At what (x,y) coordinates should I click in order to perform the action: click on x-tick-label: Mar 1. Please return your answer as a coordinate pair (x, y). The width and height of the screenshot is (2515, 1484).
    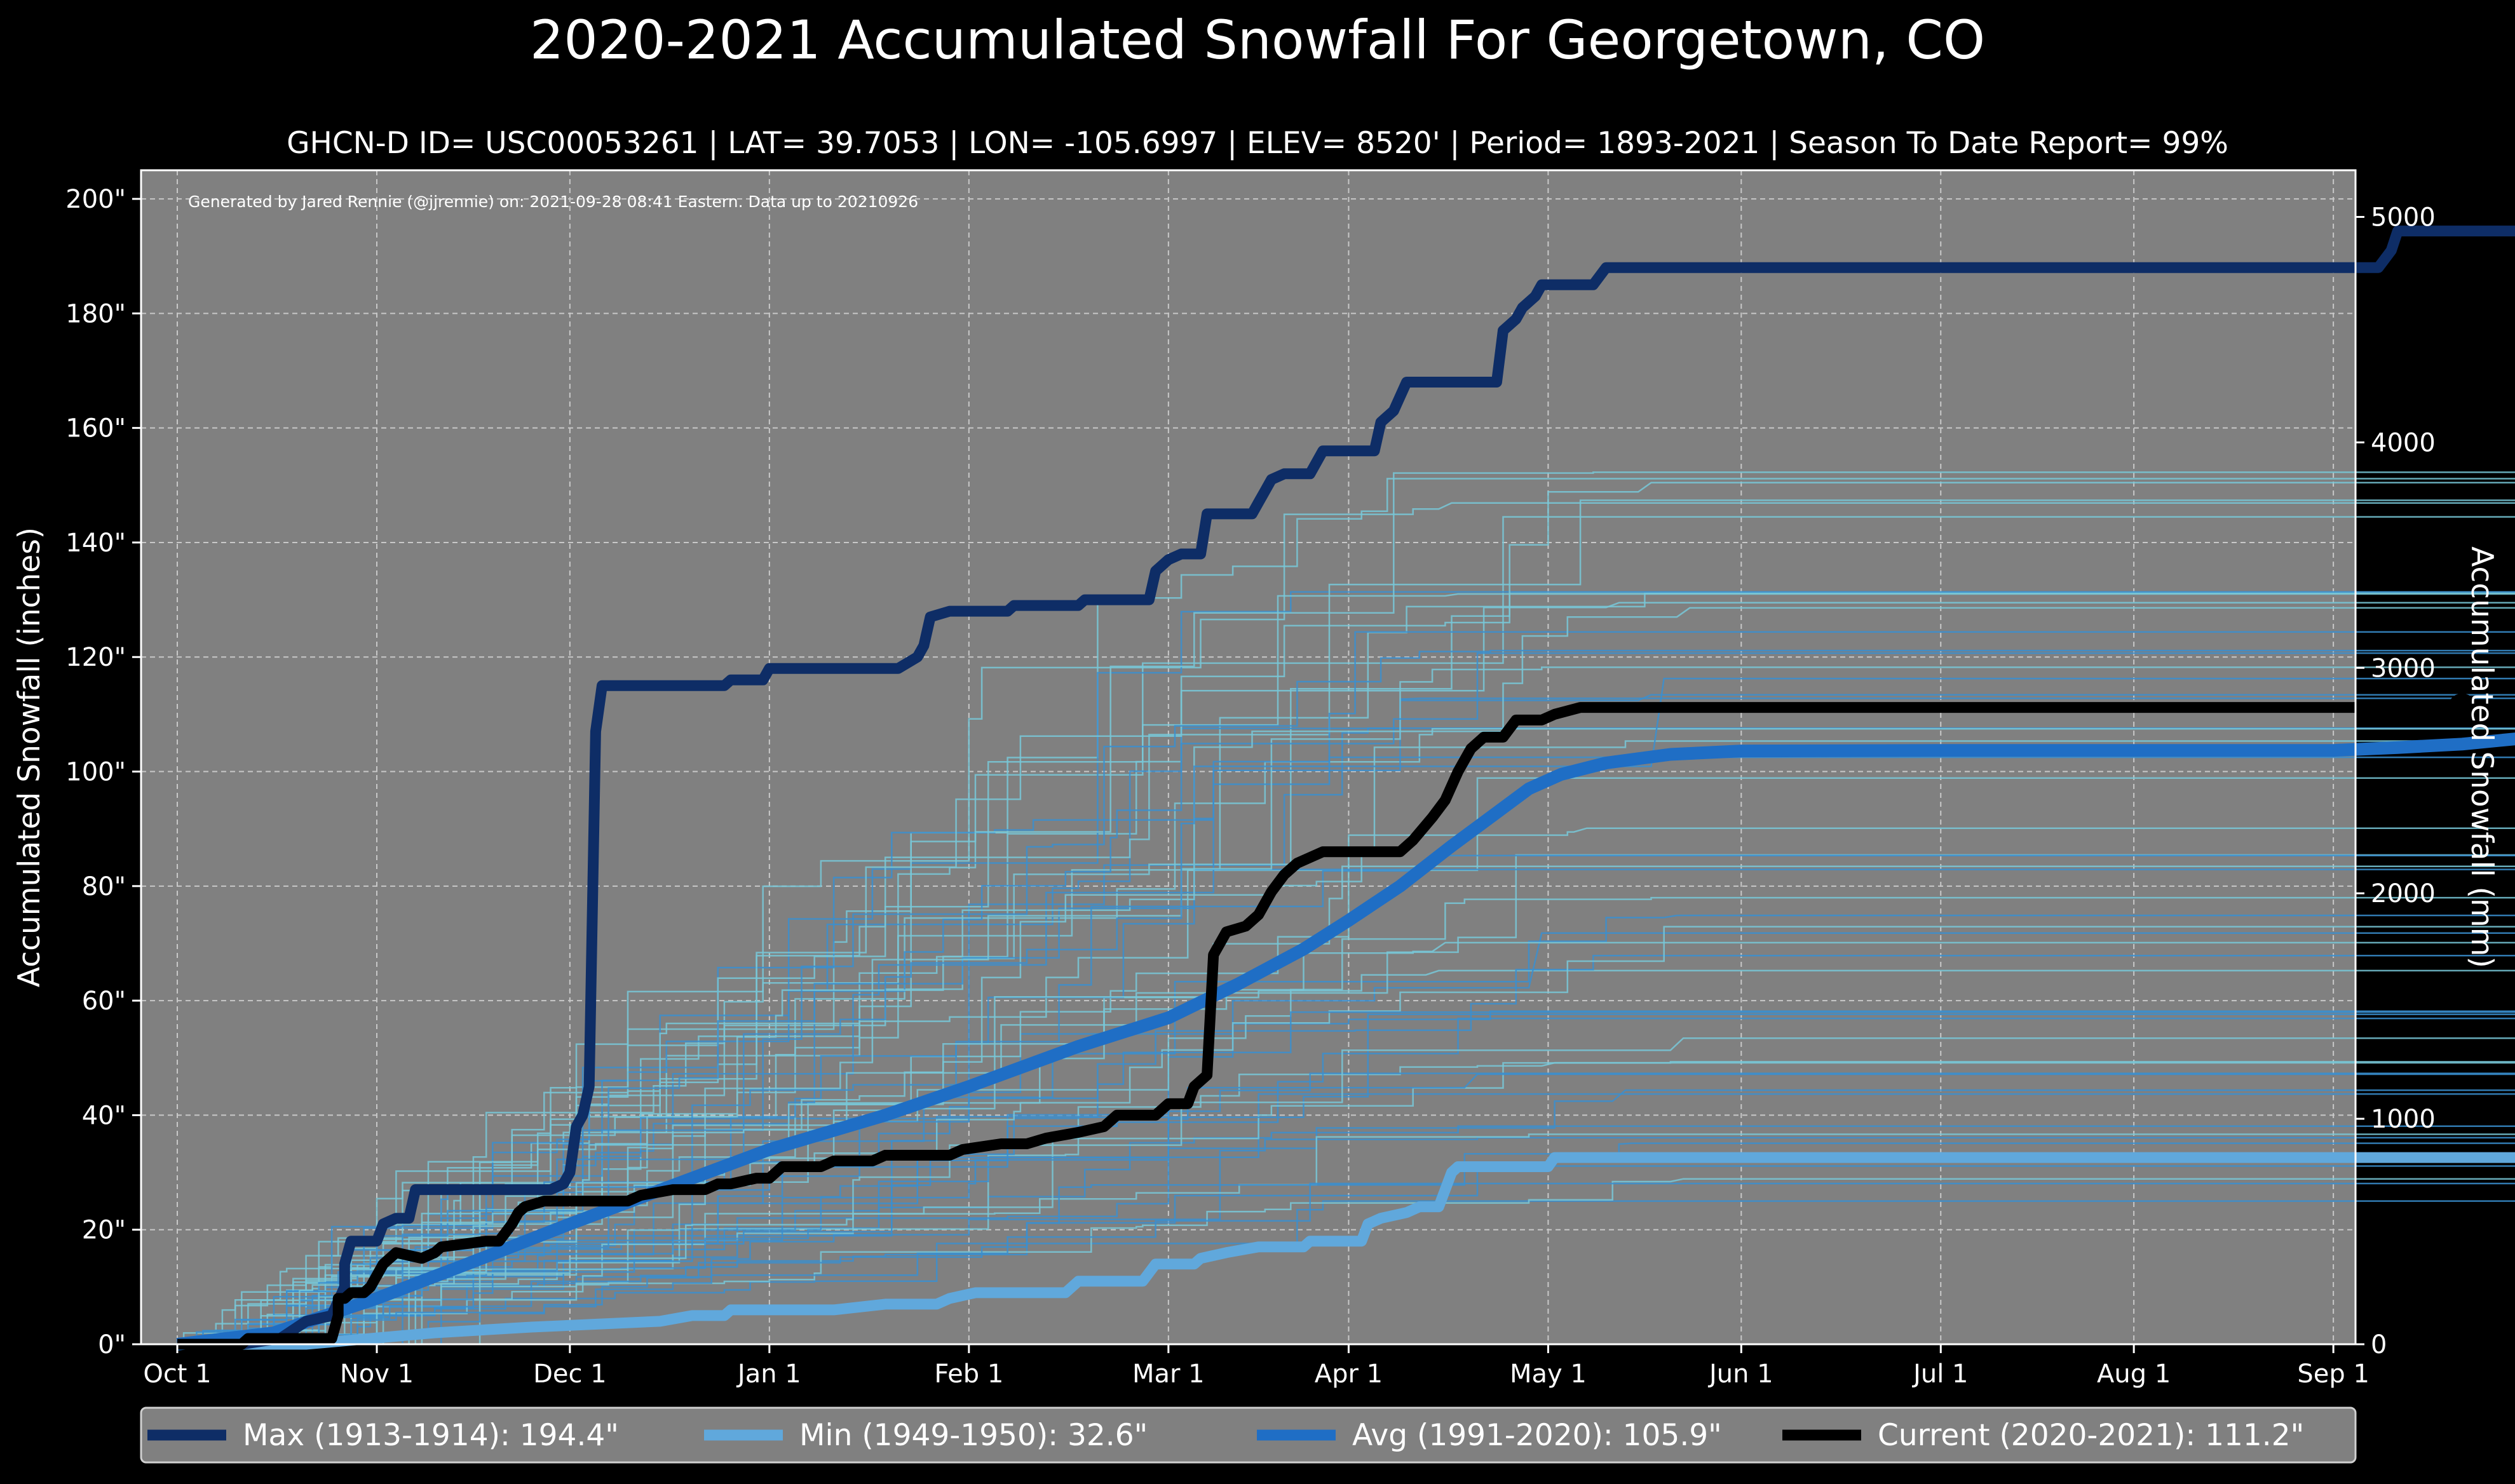
    Looking at the image, I should click on (1168, 1374).